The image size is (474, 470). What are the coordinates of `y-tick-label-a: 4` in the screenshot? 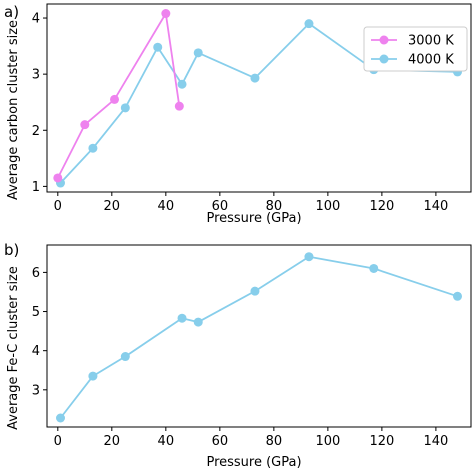 It's located at (36, 19).